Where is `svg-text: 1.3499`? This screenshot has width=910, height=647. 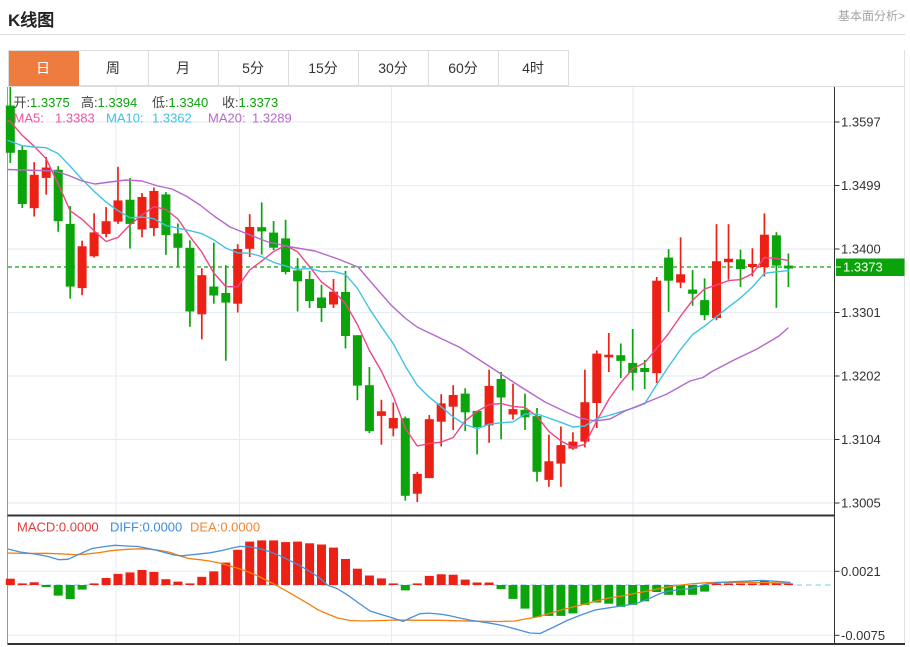
svg-text: 1.3499 is located at coordinates (861, 185).